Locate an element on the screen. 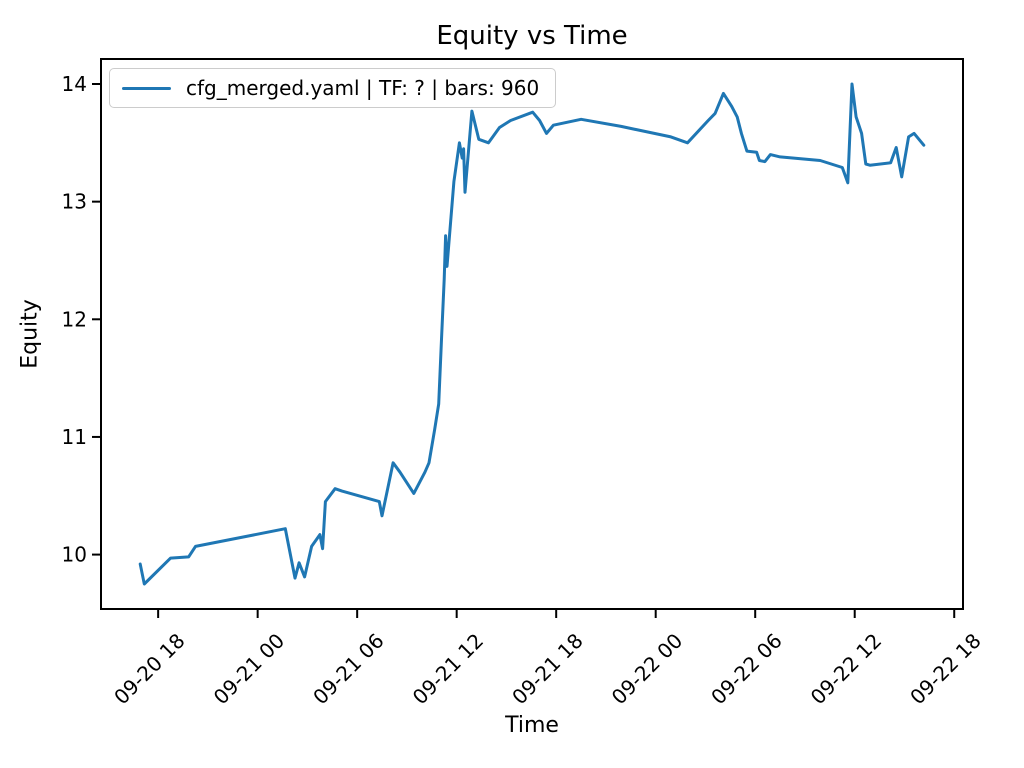  x-tick-label: 09-21 00 is located at coordinates (249, 669).